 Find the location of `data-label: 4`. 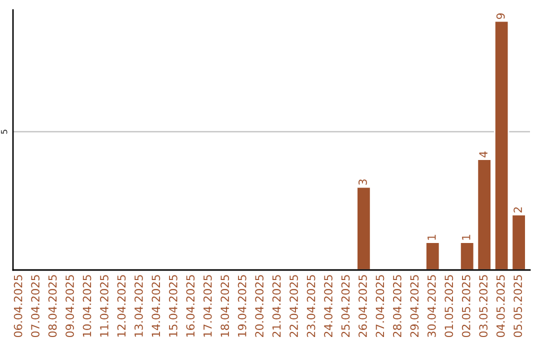

data-label: 4 is located at coordinates (483, 155).